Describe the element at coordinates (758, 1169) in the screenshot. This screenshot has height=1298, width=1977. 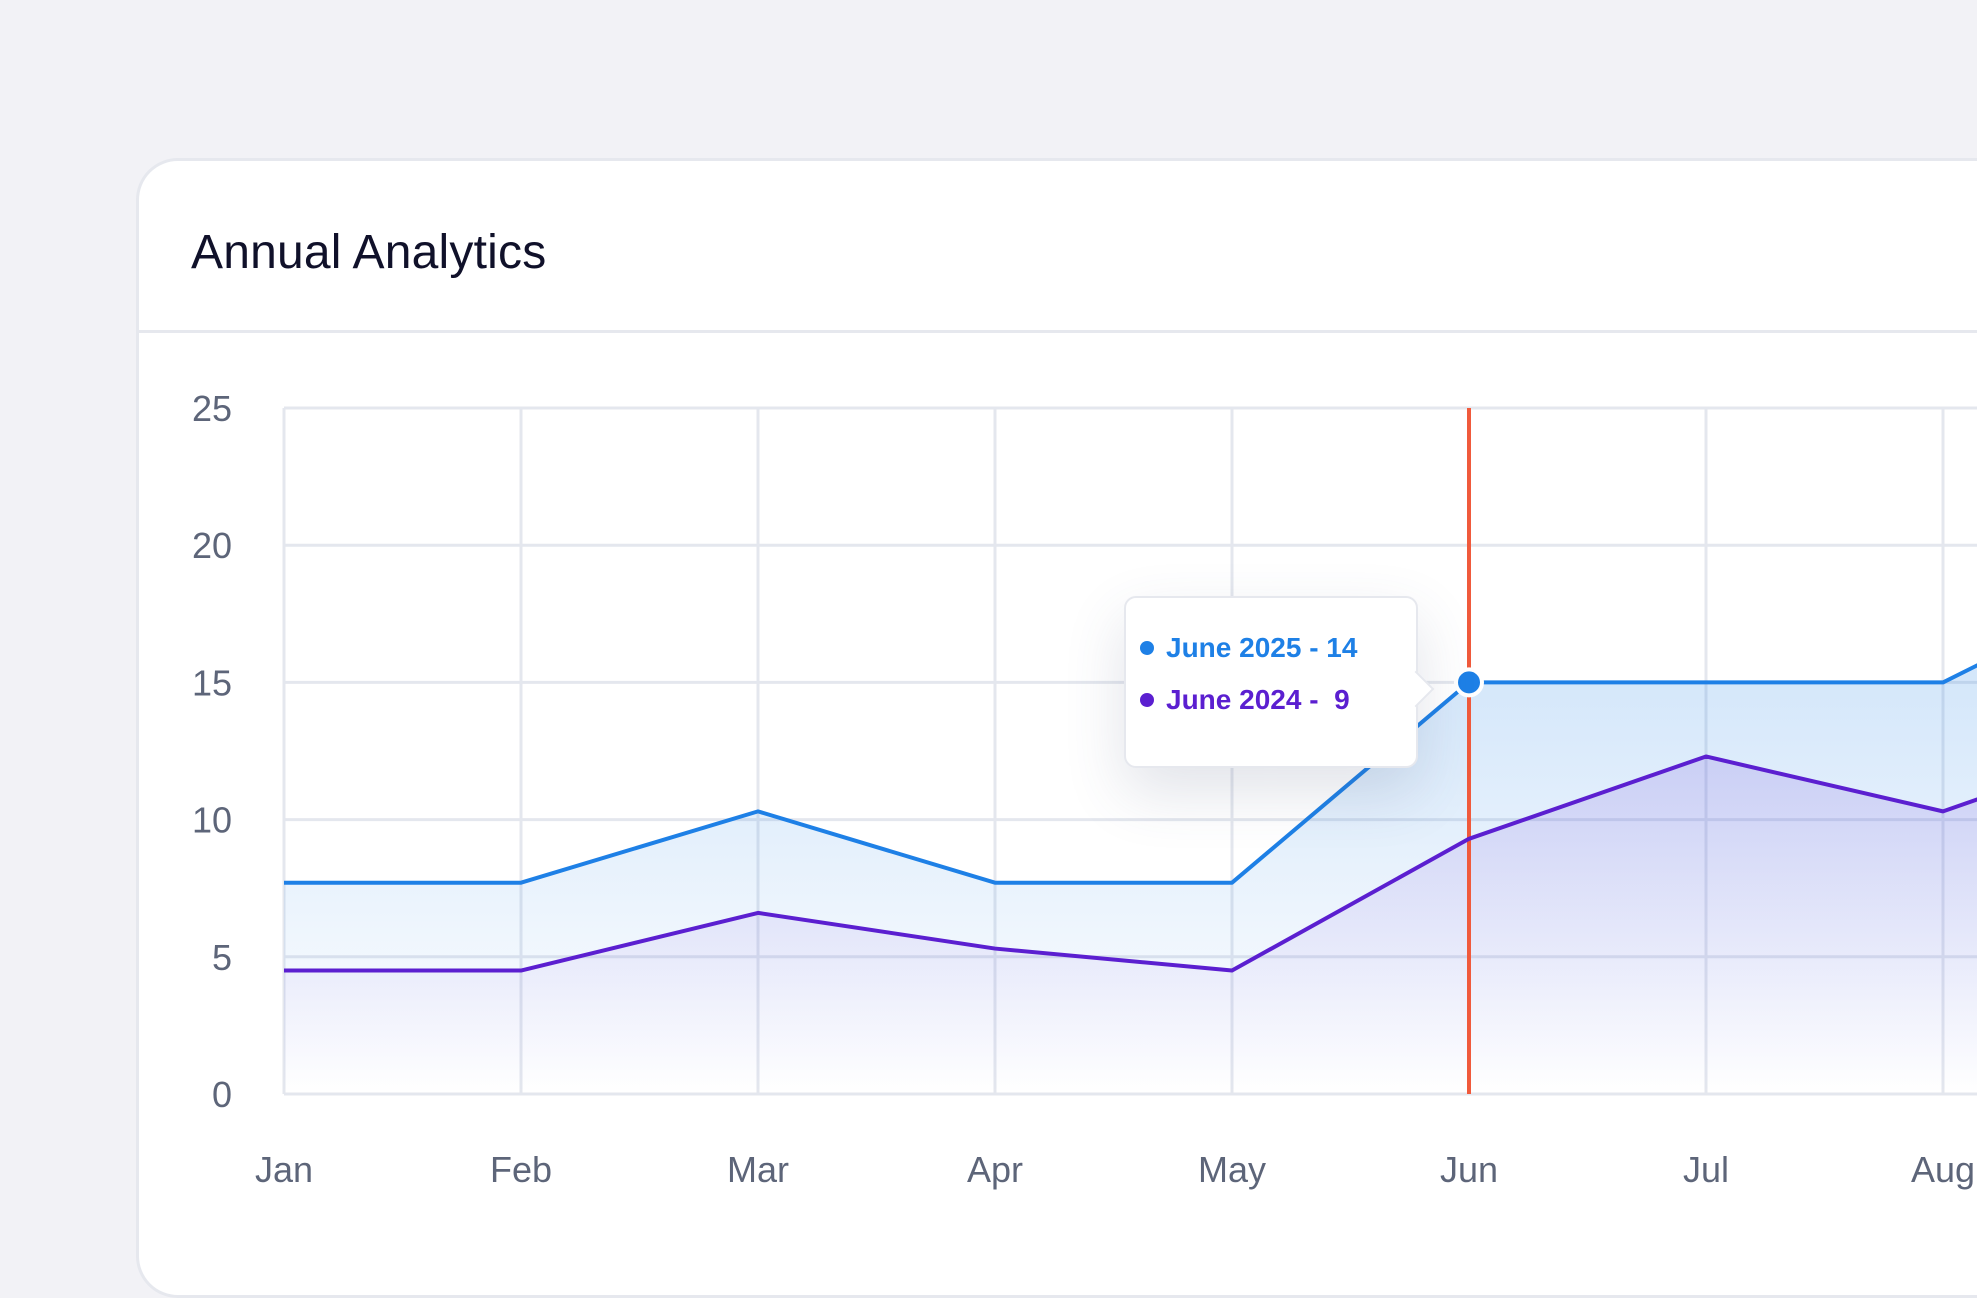
I see `x-tick-label: Mar` at that location.